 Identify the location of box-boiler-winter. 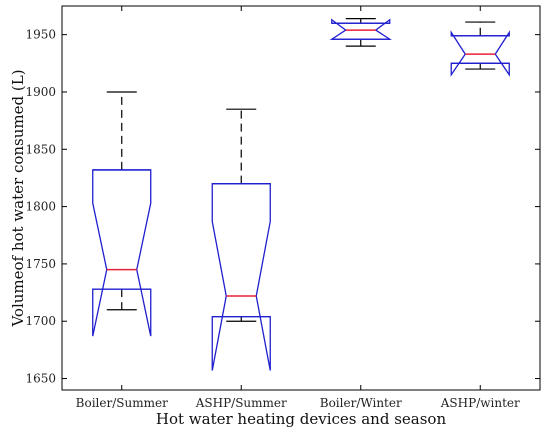
(360, 32).